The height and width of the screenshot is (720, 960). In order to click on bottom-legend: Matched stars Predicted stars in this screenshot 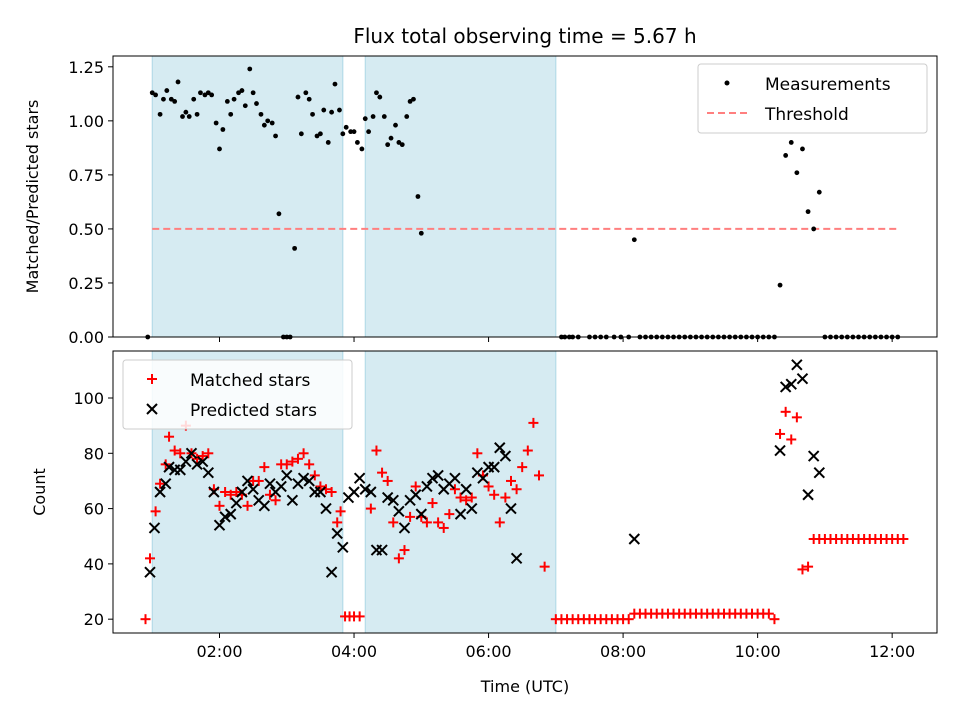, I will do `click(237, 394)`.